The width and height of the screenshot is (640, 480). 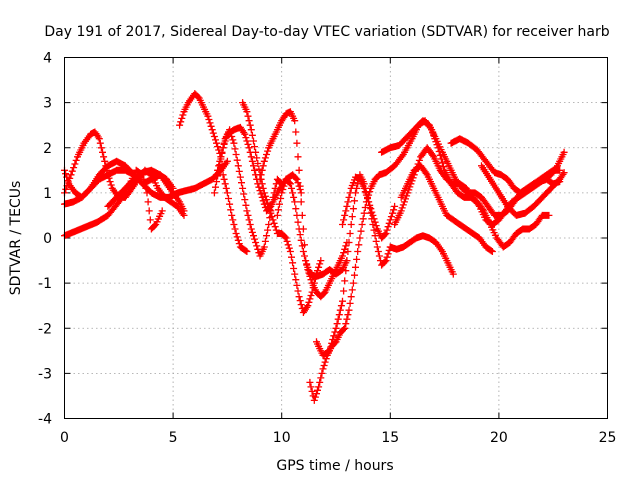 What do you see at coordinates (64, 438) in the screenshot?
I see `x-tick-label: 0` at bounding box center [64, 438].